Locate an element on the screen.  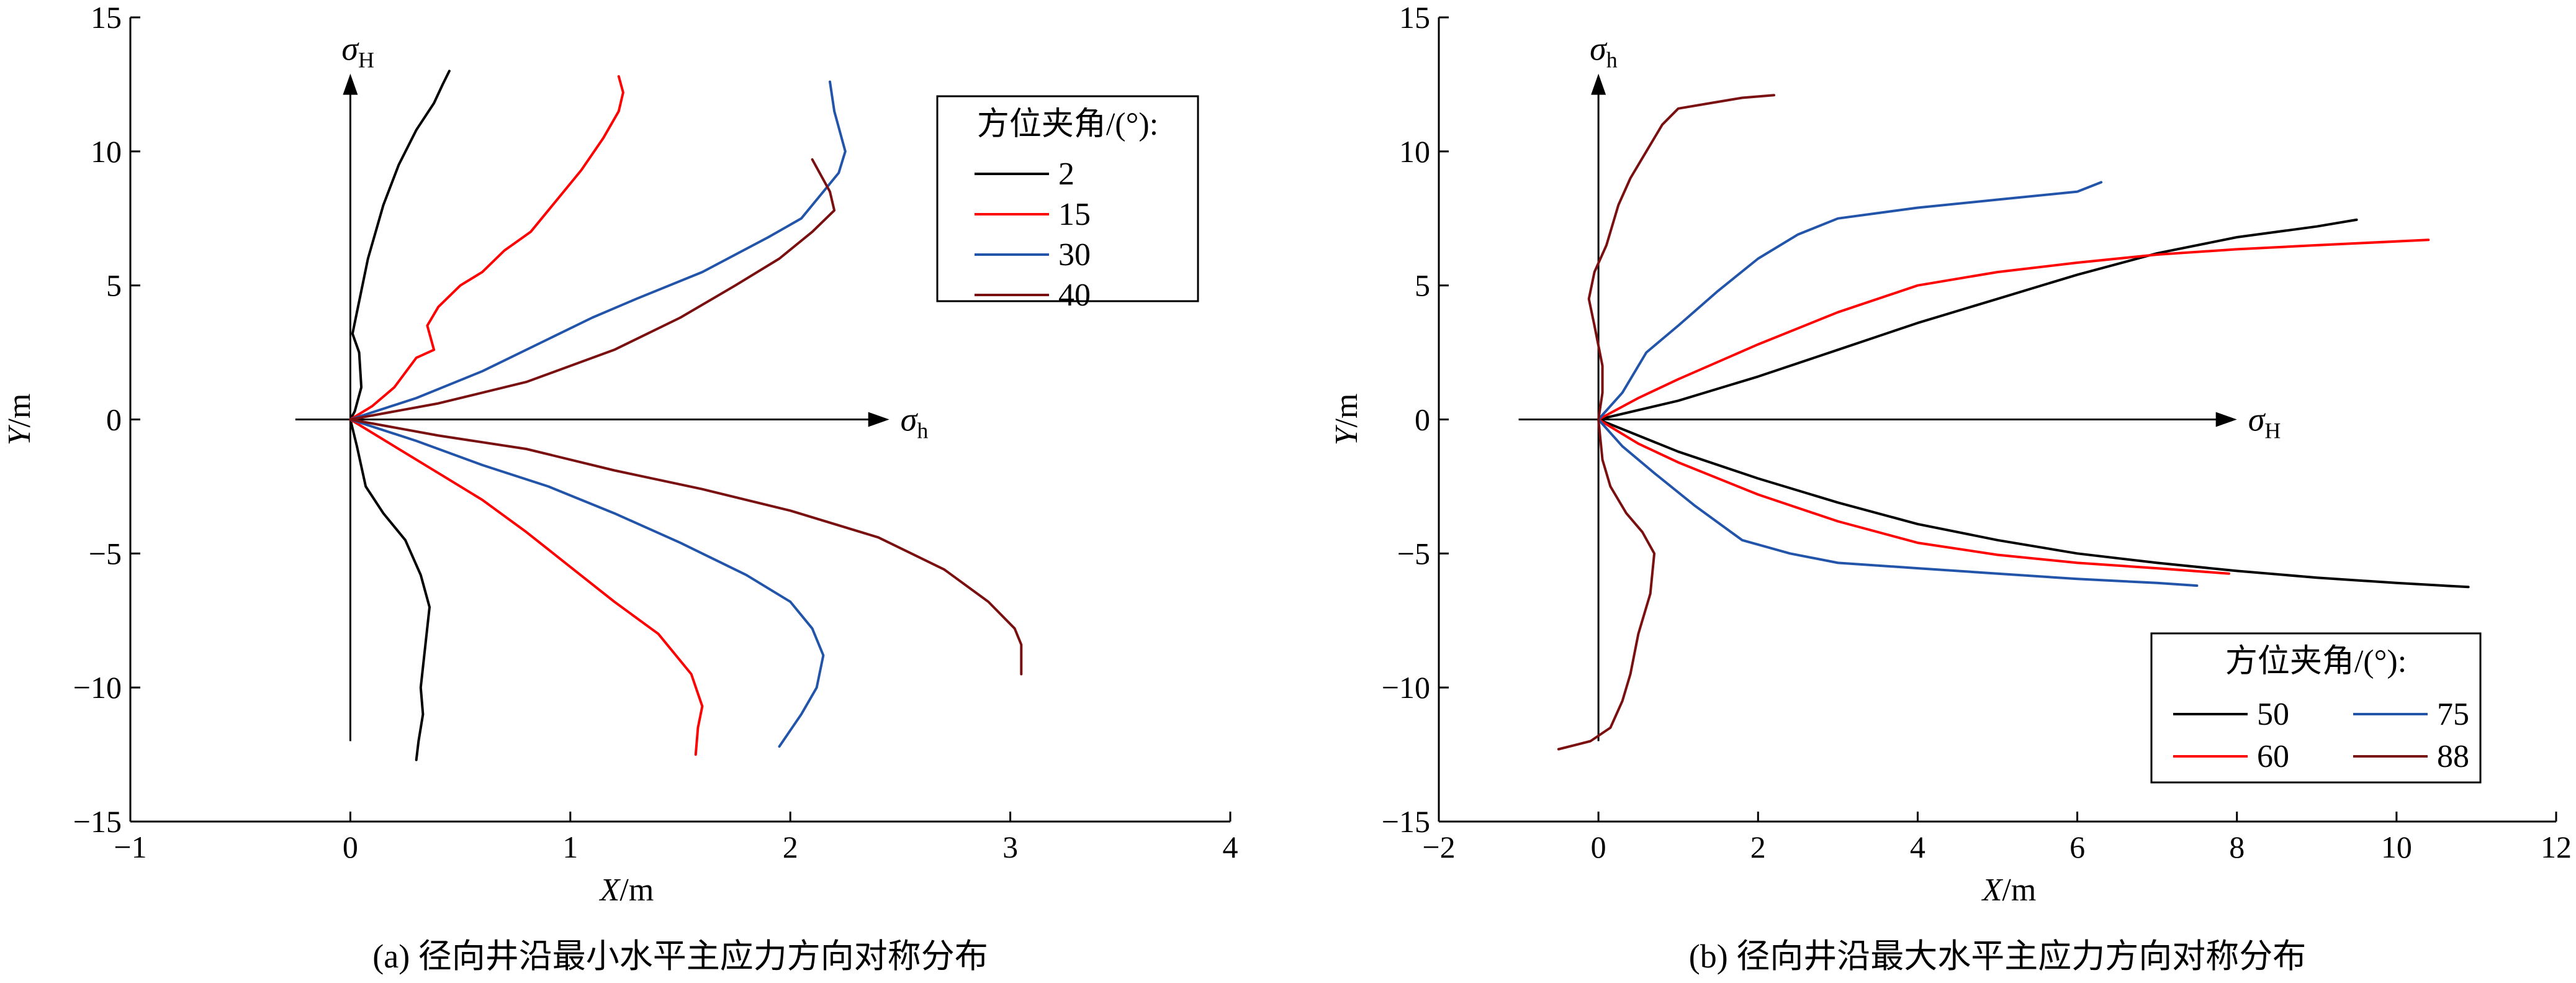
chart-caption: (a) 径向井沿最小水平主应力方向对称分布 is located at coordinates (680, 956).